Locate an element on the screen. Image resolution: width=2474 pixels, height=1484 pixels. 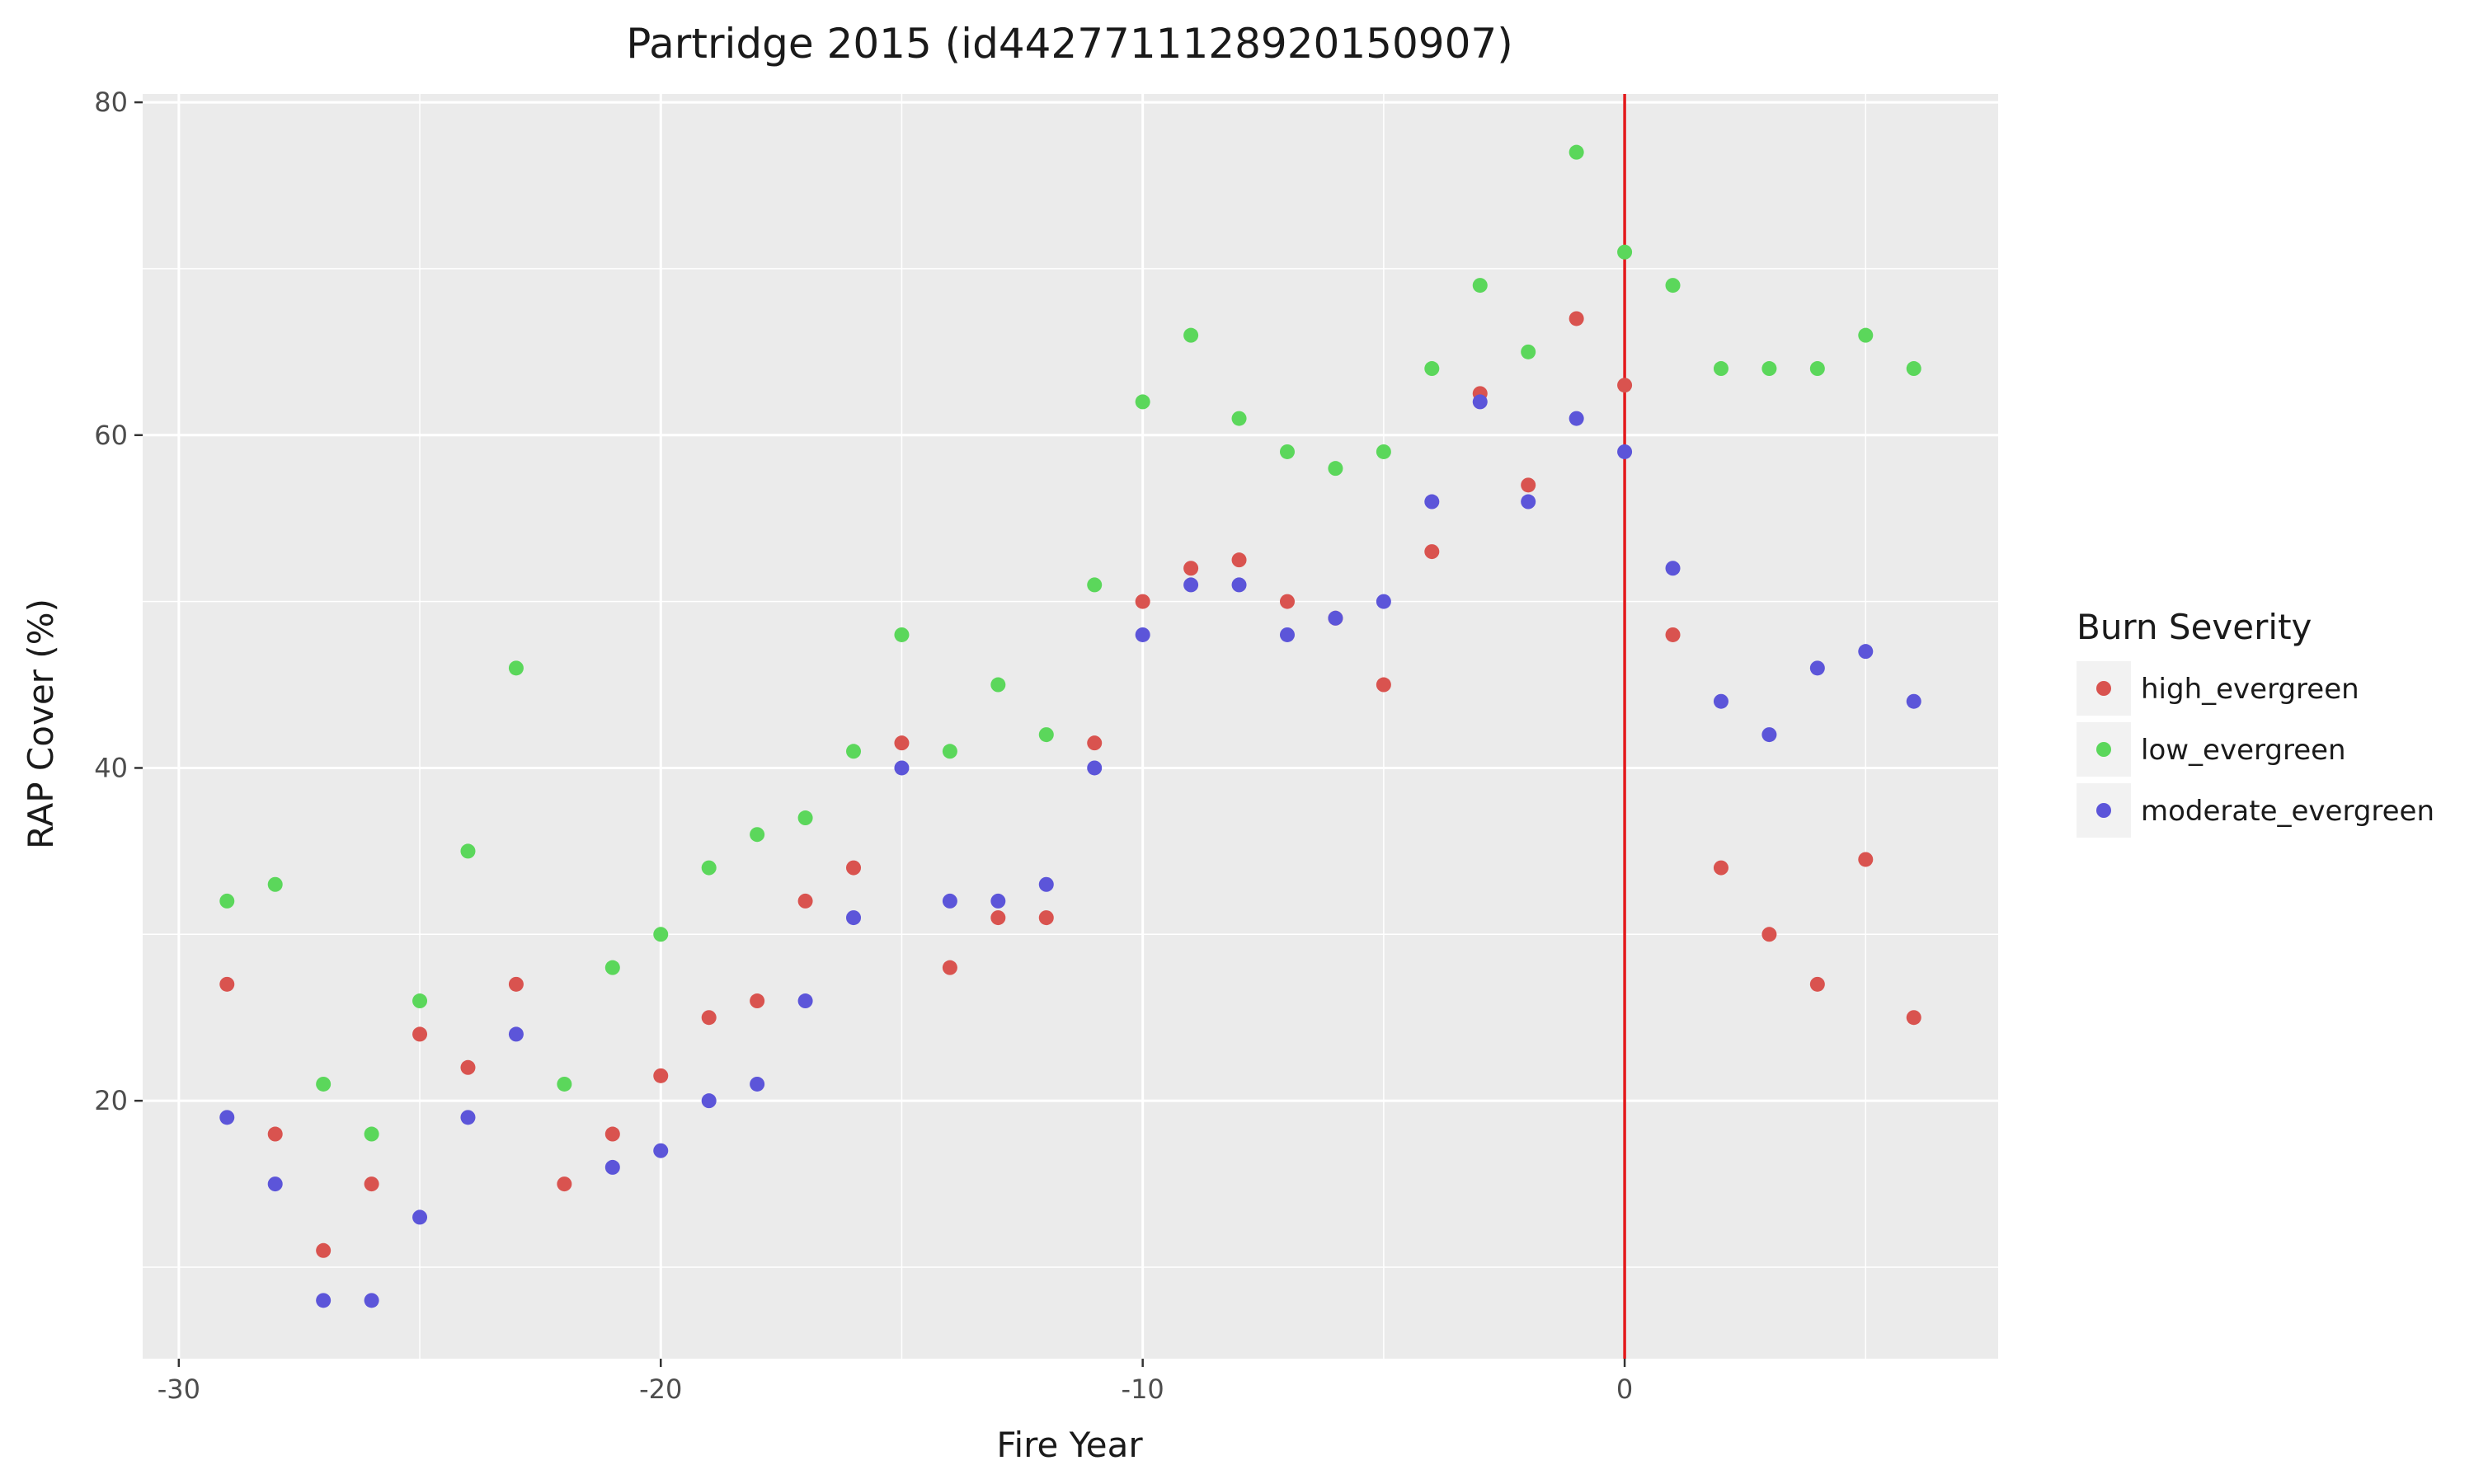
legend-label-low_evergreen: low_evergreen is located at coordinates (2243, 750).